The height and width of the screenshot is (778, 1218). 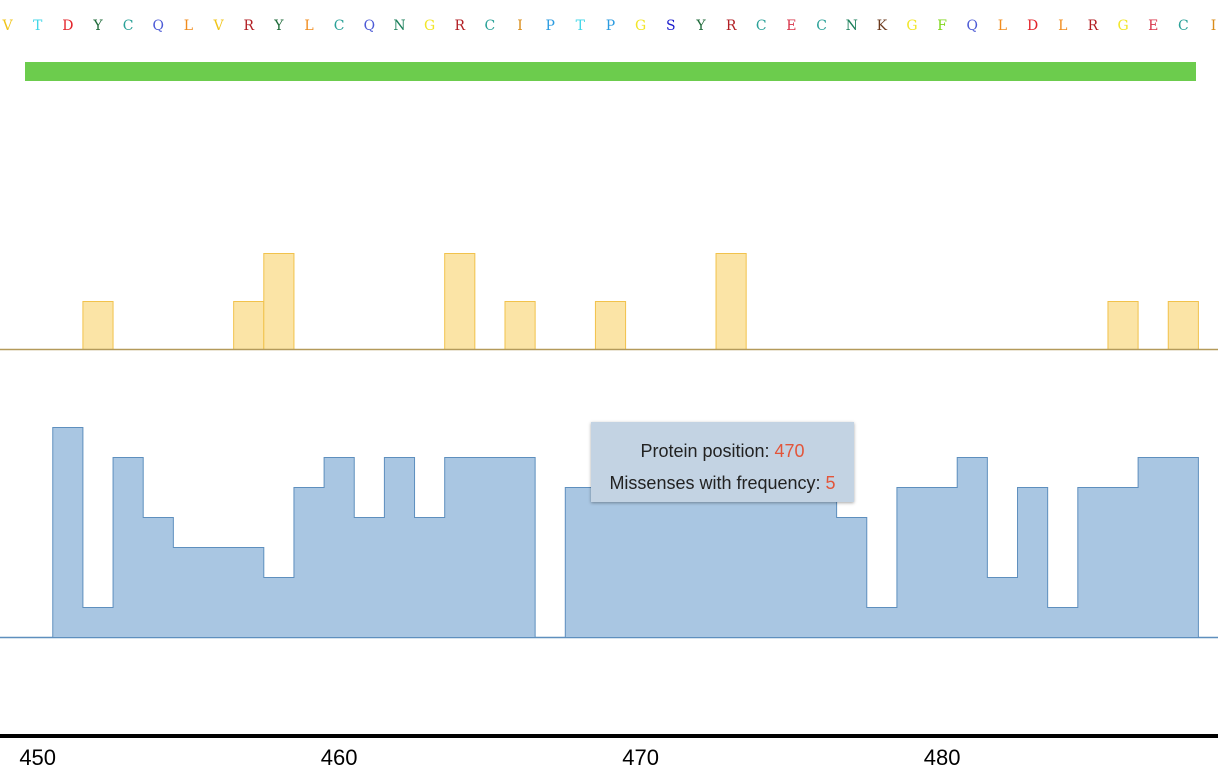 I want to click on tooltip-frequency-value: 5, so click(x=830, y=483).